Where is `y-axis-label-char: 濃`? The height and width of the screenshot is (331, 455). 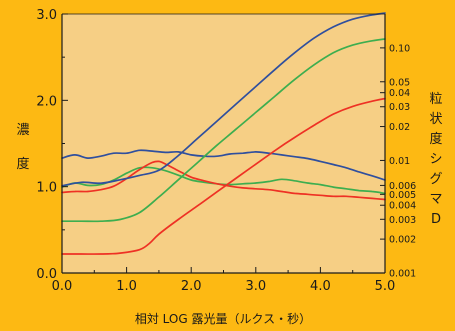 y-axis-label-char: 濃 is located at coordinates (22, 130).